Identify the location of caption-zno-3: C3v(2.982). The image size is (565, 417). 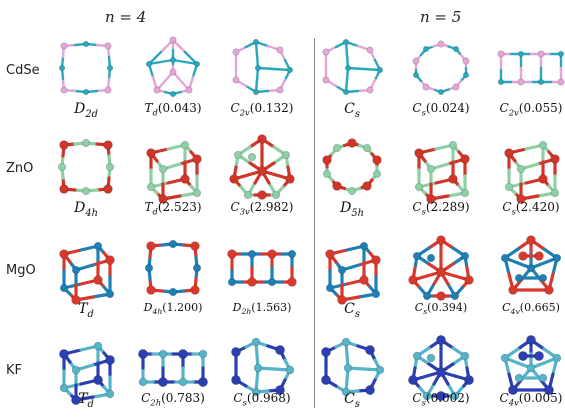
(262, 208).